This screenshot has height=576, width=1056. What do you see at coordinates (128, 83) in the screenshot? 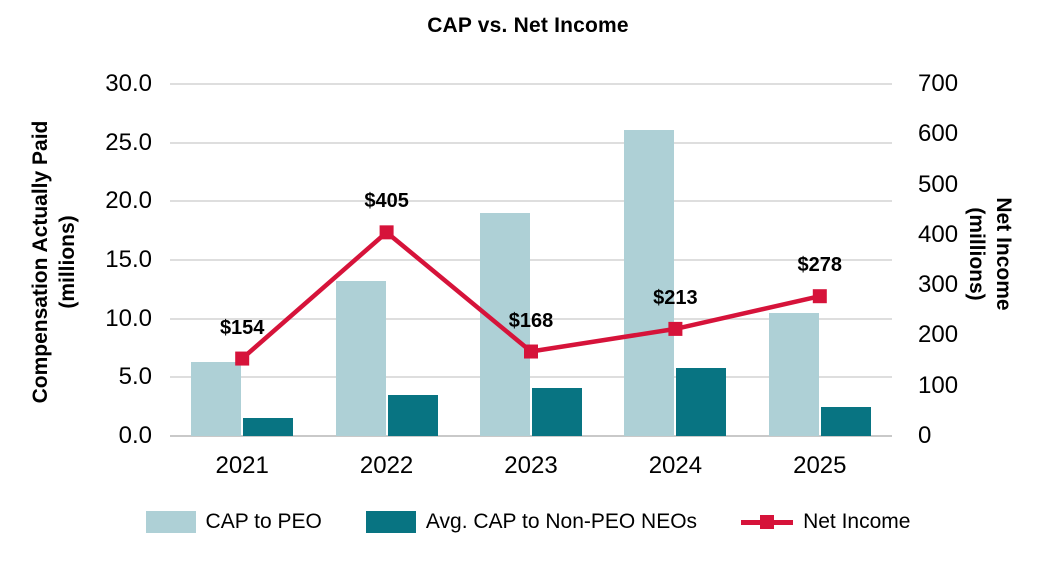
I see `left-axis-tick-label: 30.0` at bounding box center [128, 83].